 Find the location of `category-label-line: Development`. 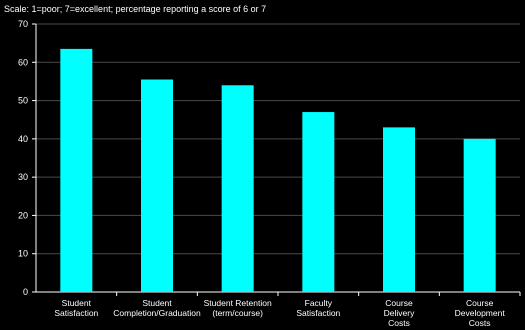

category-label-line: Development is located at coordinates (480, 313).